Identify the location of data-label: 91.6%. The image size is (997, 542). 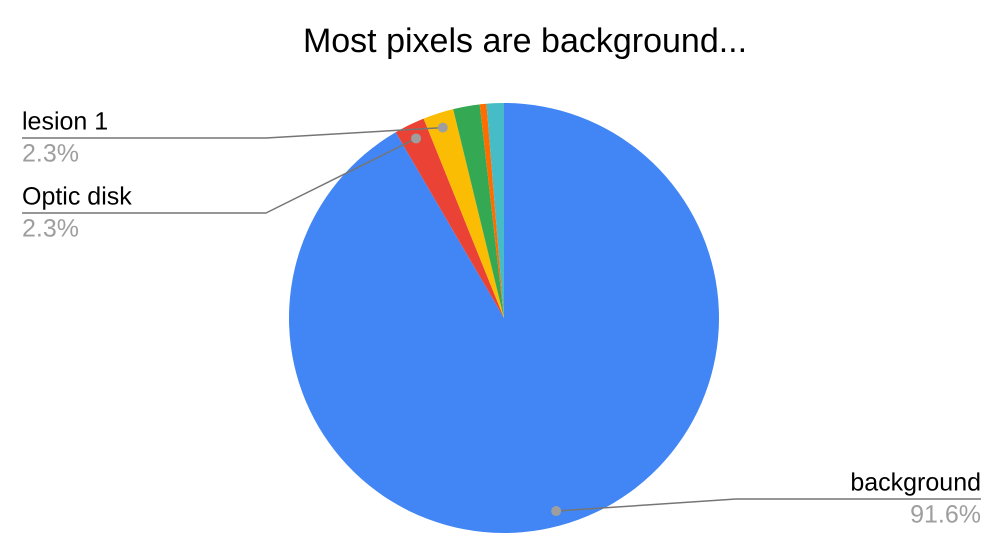
(945, 514).